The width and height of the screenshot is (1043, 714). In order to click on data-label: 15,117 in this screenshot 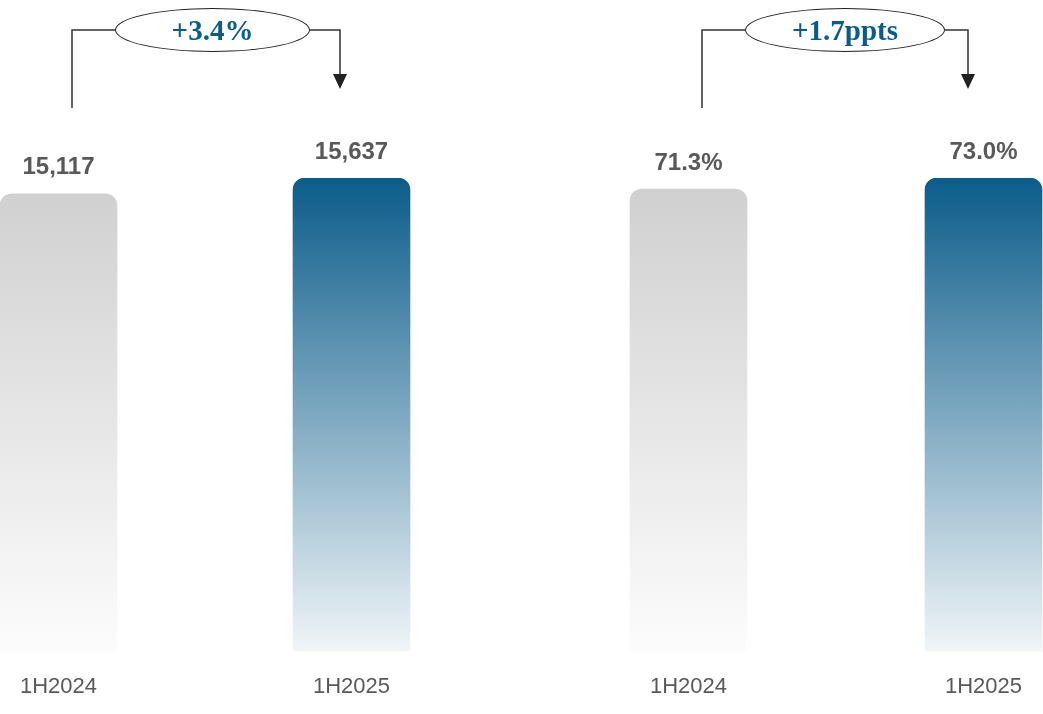, I will do `click(58, 166)`.